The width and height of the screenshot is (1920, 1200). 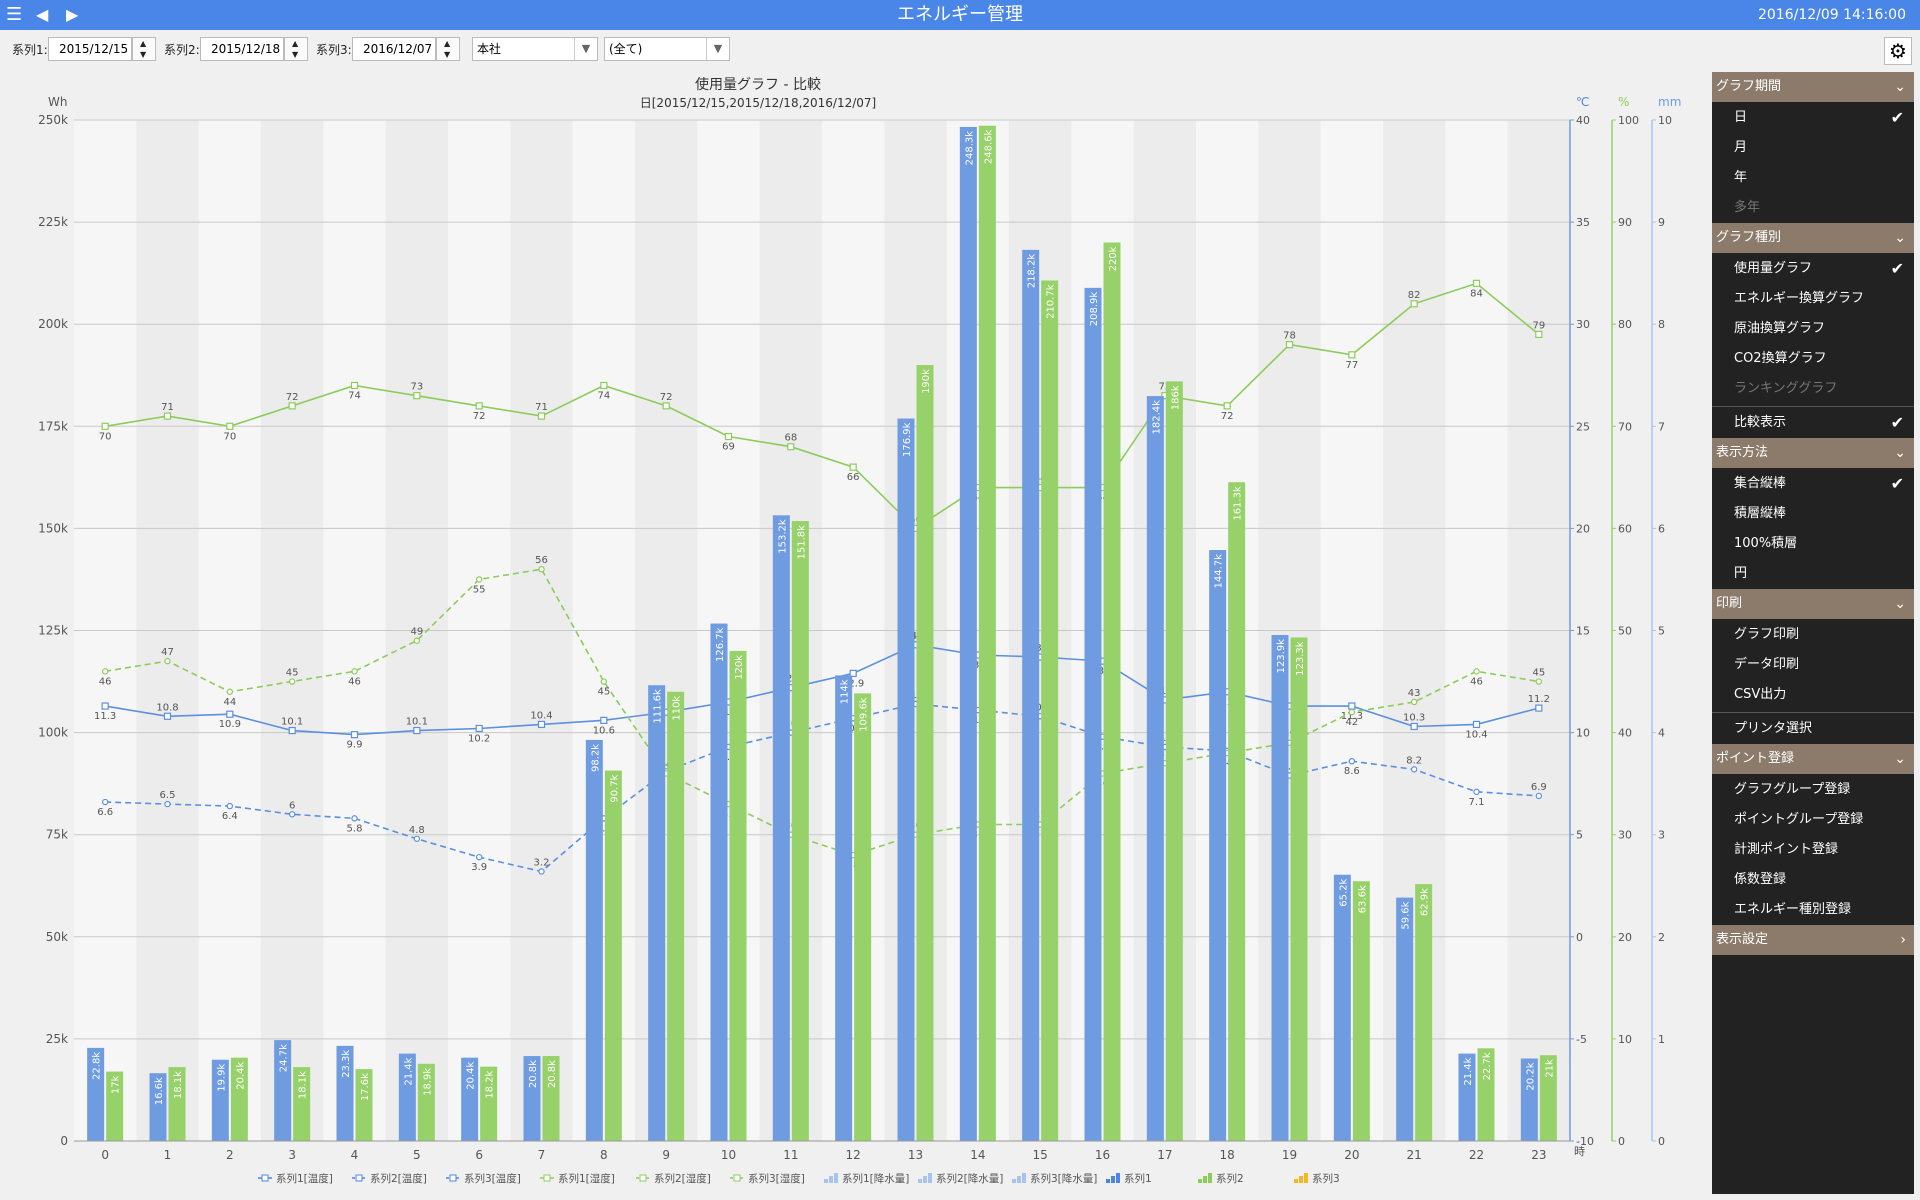 I want to click on legend-label: 系列3[温度], so click(x=492, y=1178).